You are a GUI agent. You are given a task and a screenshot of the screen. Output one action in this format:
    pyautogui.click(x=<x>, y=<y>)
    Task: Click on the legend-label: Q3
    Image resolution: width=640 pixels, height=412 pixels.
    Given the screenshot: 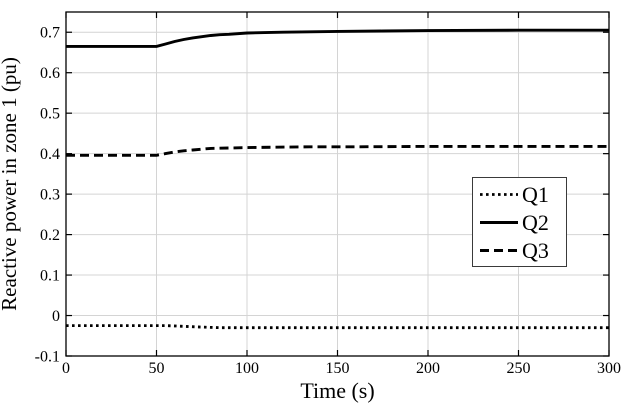 What is the action you would take?
    pyautogui.click(x=535, y=250)
    